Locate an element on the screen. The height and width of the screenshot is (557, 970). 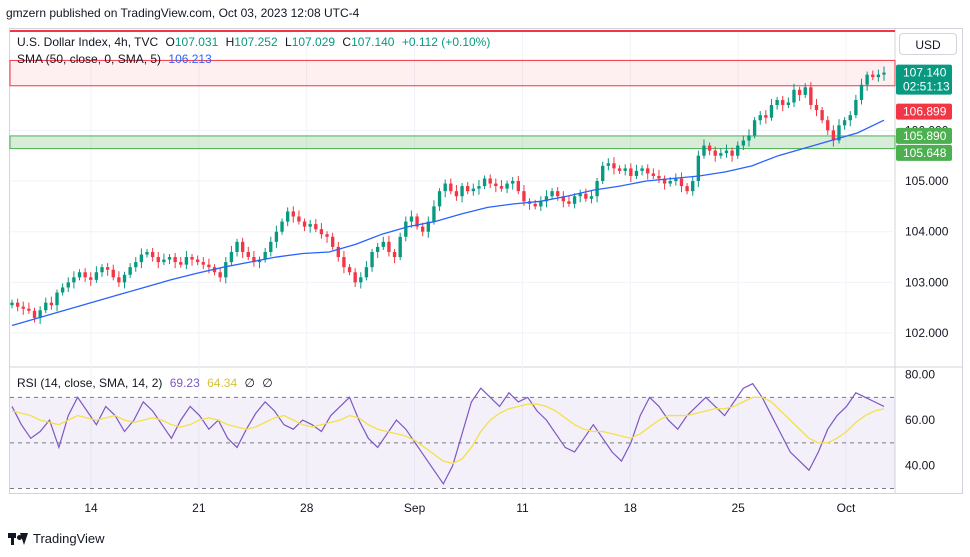
o-label: O is located at coordinates (170, 42).